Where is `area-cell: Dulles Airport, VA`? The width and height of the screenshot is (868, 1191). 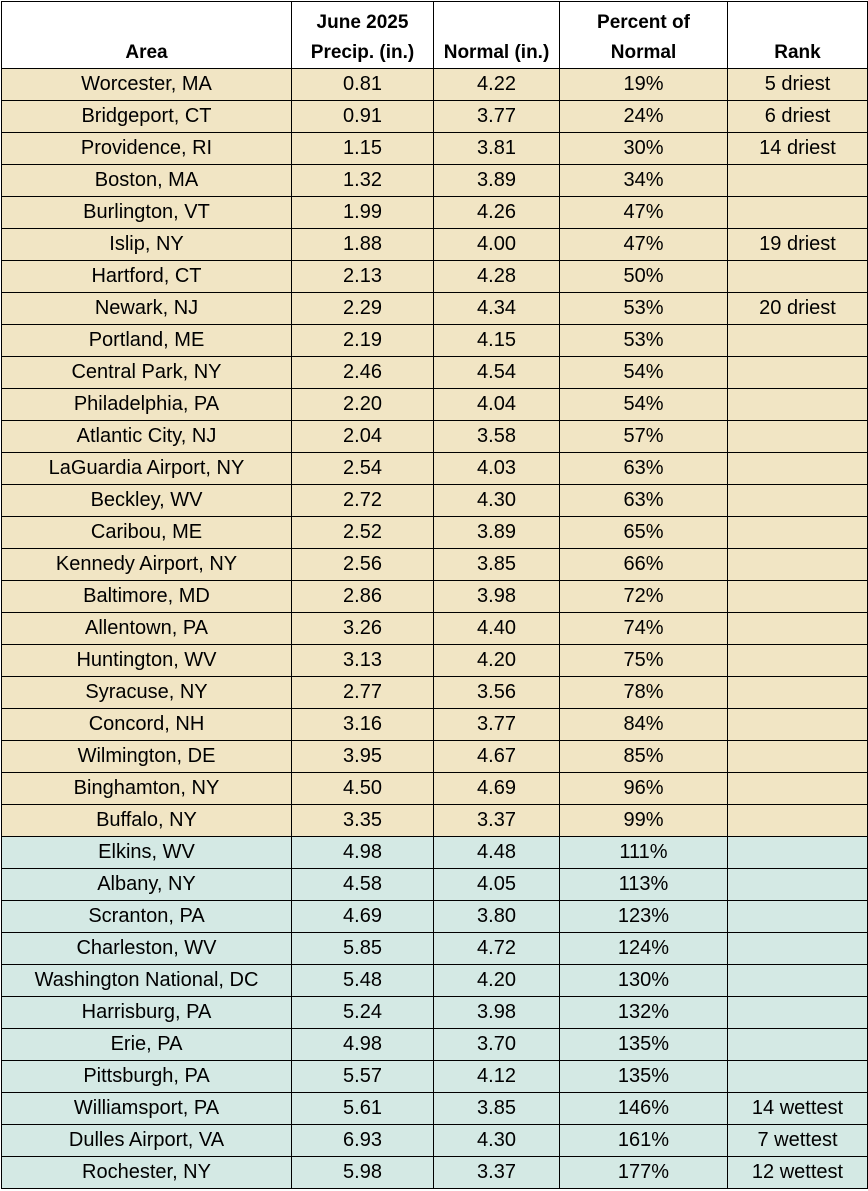
area-cell: Dulles Airport, VA is located at coordinates (146, 1140).